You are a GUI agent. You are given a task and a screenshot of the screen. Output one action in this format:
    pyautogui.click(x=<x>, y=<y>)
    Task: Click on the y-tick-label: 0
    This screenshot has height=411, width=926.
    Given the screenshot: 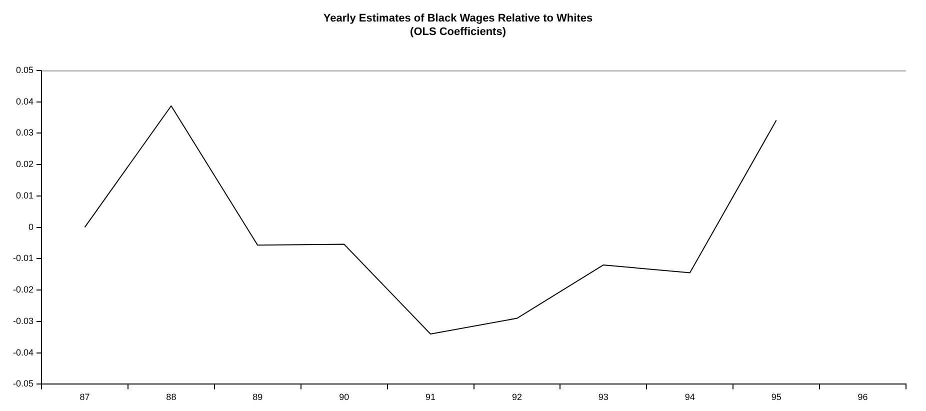 What is the action you would take?
    pyautogui.click(x=31, y=227)
    